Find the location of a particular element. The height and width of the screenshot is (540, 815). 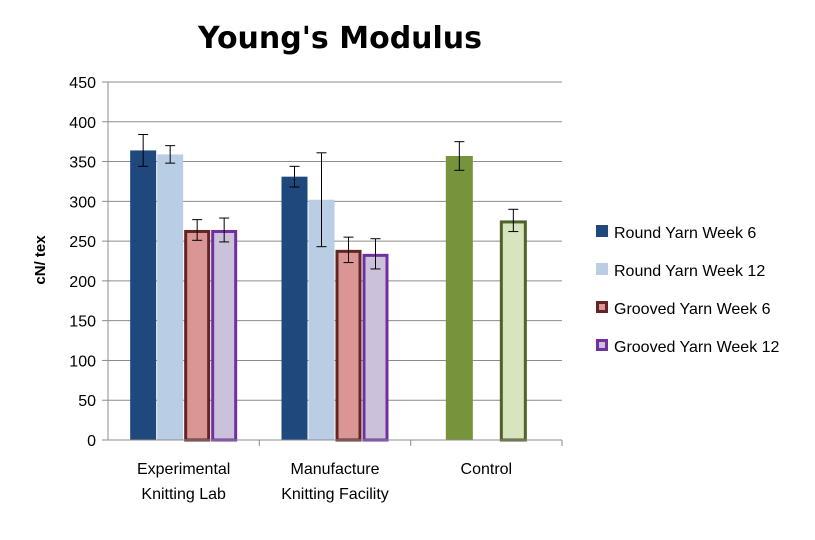

category-label: Experimental is located at coordinates (183, 469).